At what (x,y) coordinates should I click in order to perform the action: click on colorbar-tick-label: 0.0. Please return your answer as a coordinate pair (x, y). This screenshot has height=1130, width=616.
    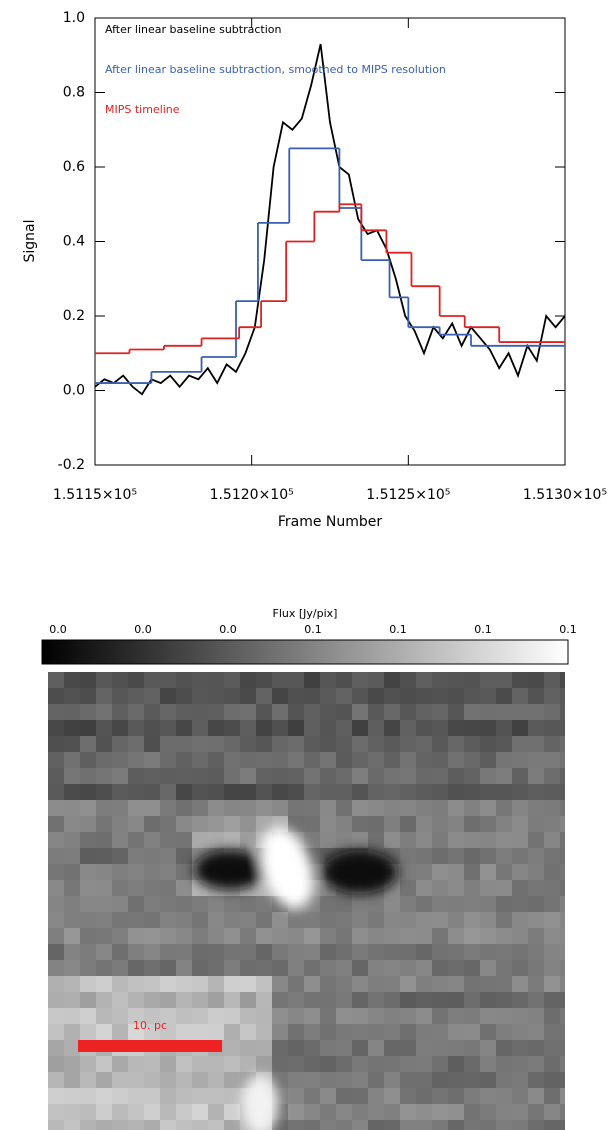
    Looking at the image, I should click on (58, 629).